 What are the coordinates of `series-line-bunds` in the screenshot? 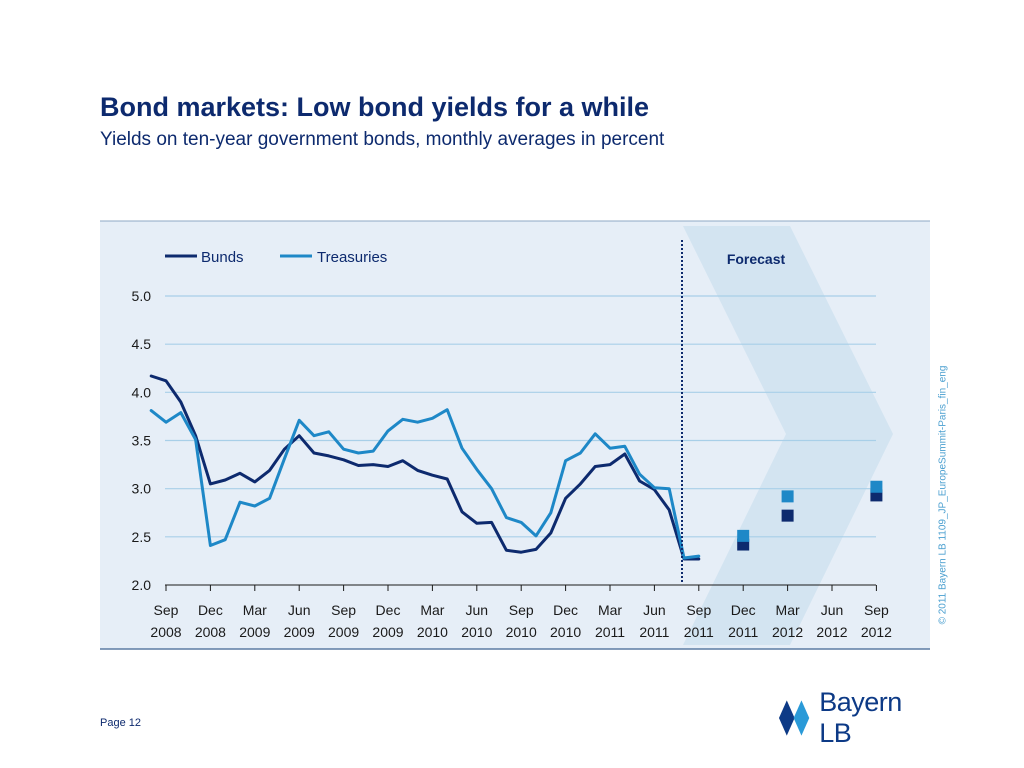 It's located at (425, 467).